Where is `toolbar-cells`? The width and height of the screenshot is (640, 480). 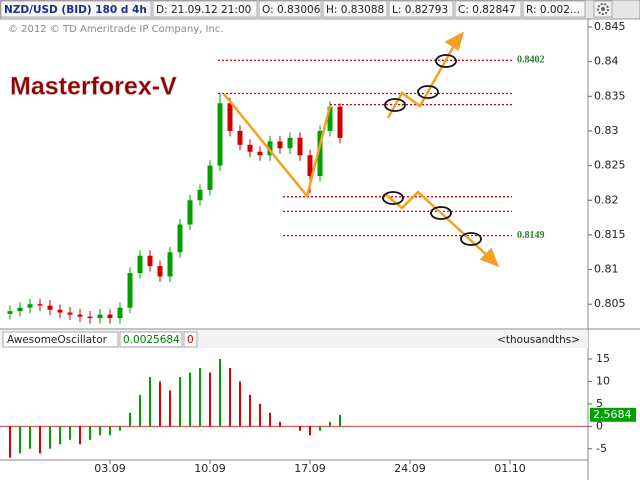
toolbar-cells is located at coordinates (293, 9).